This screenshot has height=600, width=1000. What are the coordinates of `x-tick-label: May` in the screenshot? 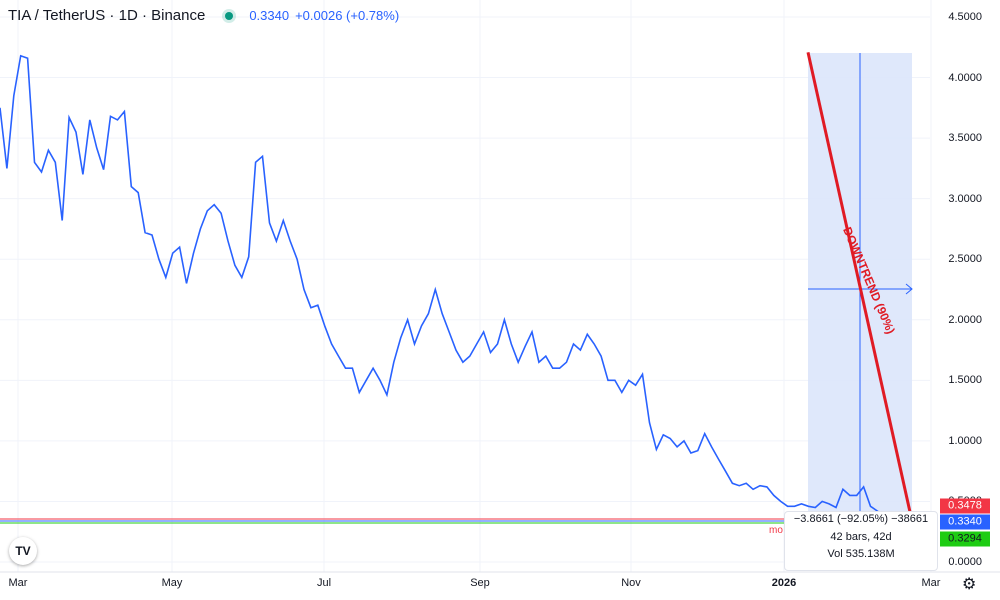 It's located at (172, 583).